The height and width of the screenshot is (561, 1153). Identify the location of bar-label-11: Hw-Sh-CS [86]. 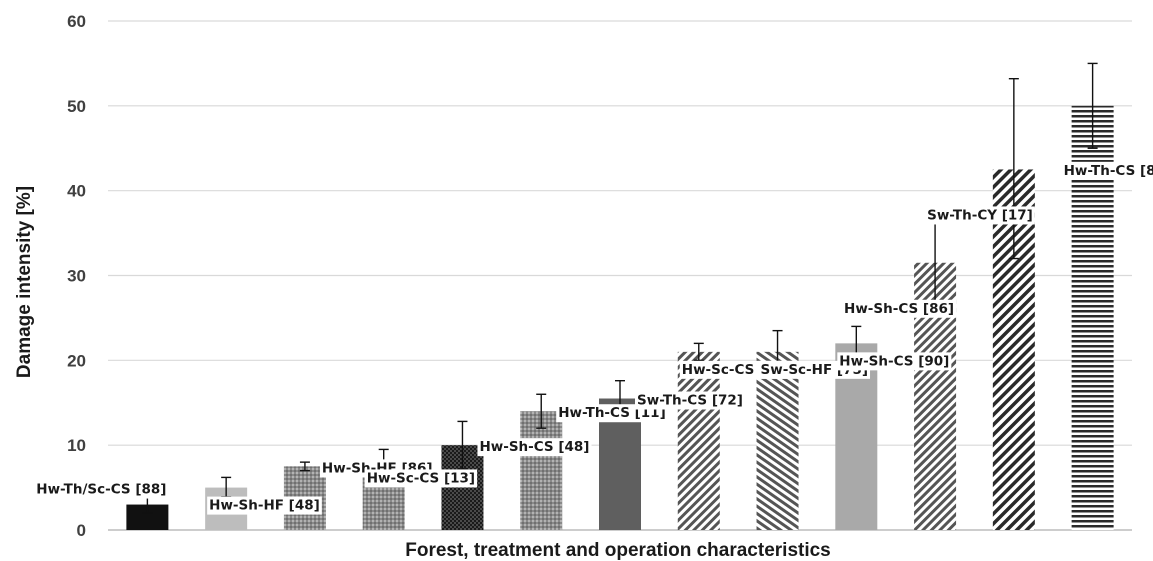
(899, 309).